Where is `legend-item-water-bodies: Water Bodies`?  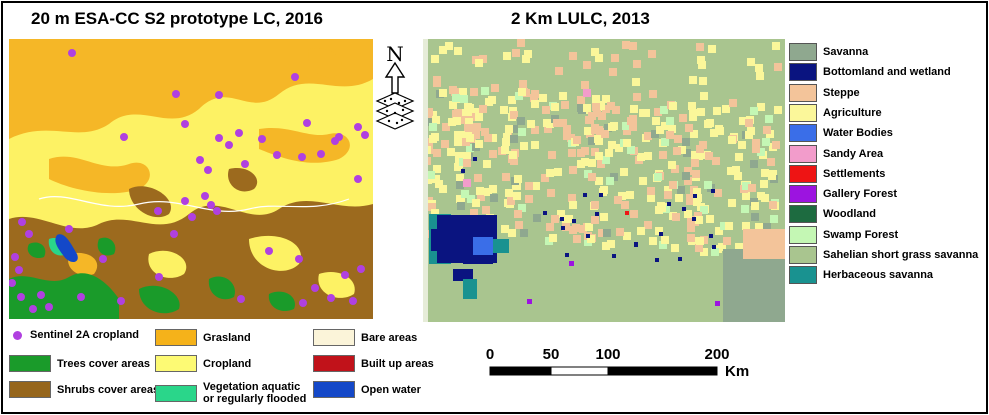 legend-item-water-bodies: Water Bodies is located at coordinates (841, 133).